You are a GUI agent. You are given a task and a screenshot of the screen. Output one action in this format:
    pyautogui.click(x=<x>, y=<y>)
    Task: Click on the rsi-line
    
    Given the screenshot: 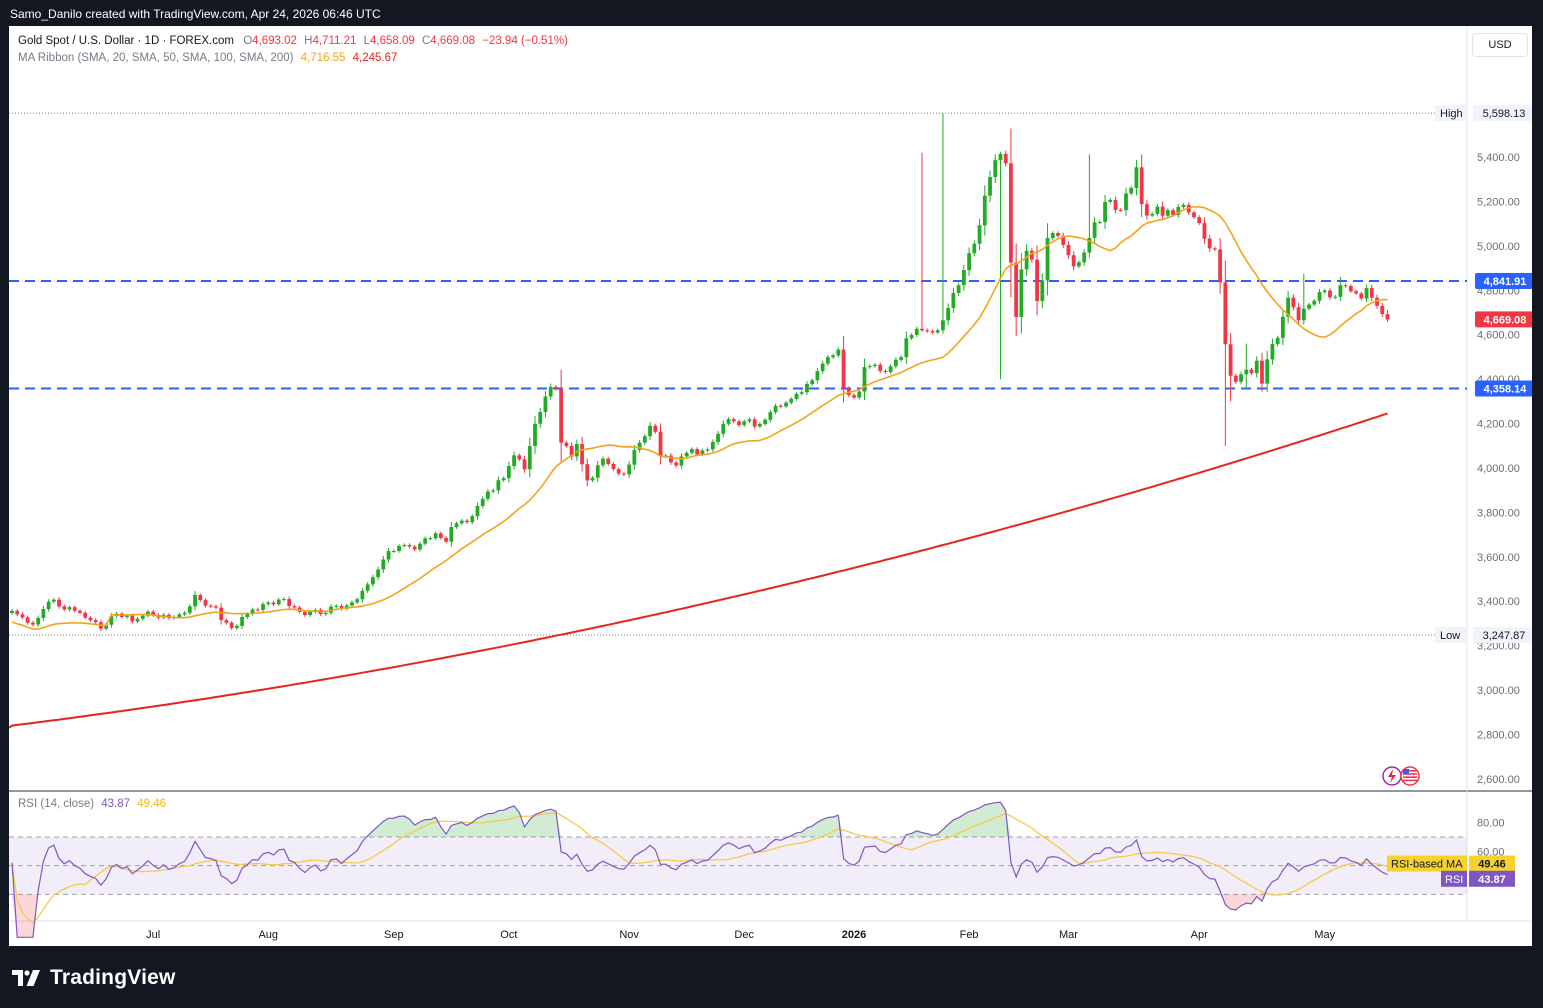 What is the action you would take?
    pyautogui.click(x=699, y=869)
    